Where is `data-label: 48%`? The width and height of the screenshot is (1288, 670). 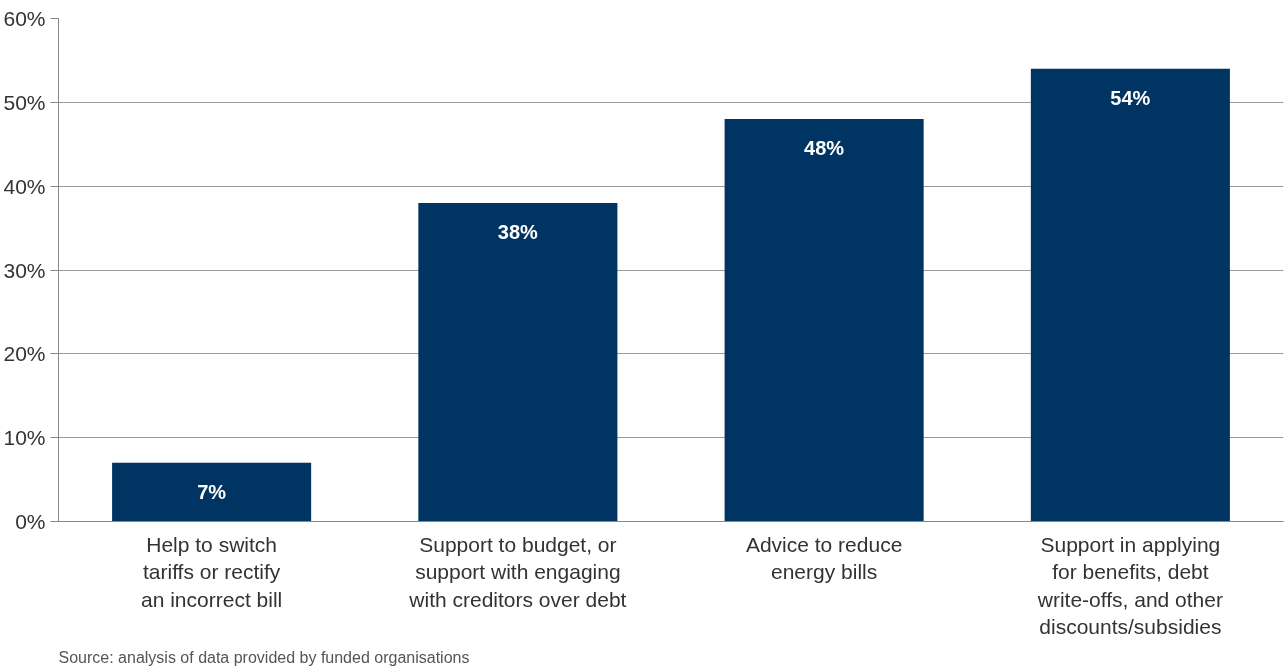 data-label: 48% is located at coordinates (824, 148).